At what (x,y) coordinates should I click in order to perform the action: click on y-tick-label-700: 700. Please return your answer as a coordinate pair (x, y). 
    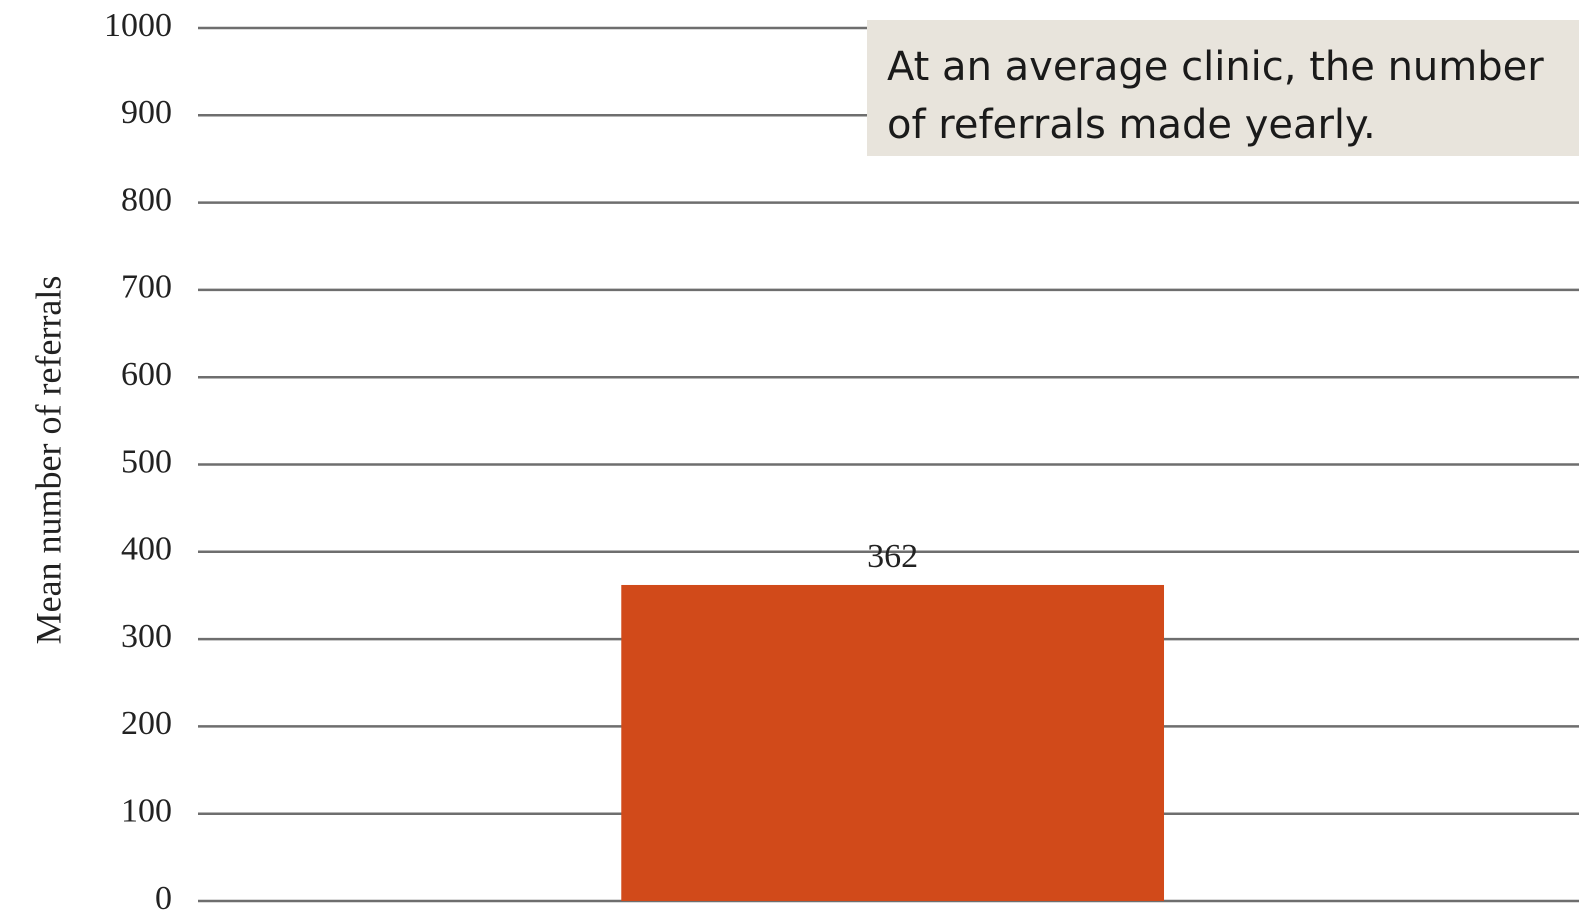
    Looking at the image, I should click on (146, 287).